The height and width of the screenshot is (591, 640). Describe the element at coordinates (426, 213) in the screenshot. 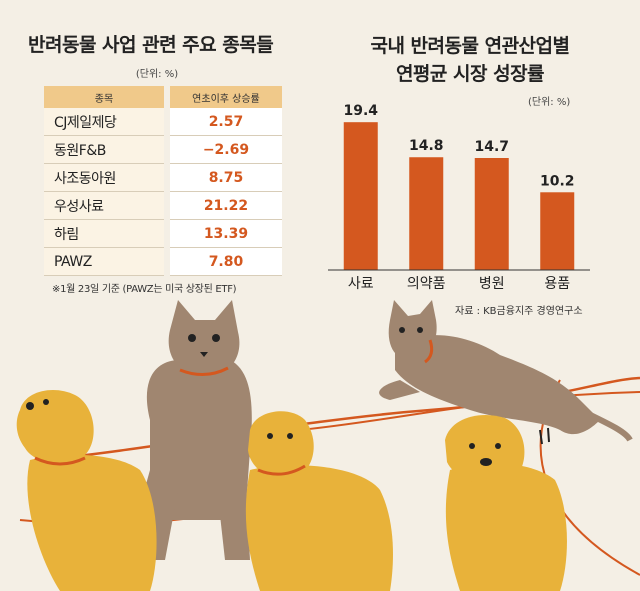

I see `bar-의약품` at that location.